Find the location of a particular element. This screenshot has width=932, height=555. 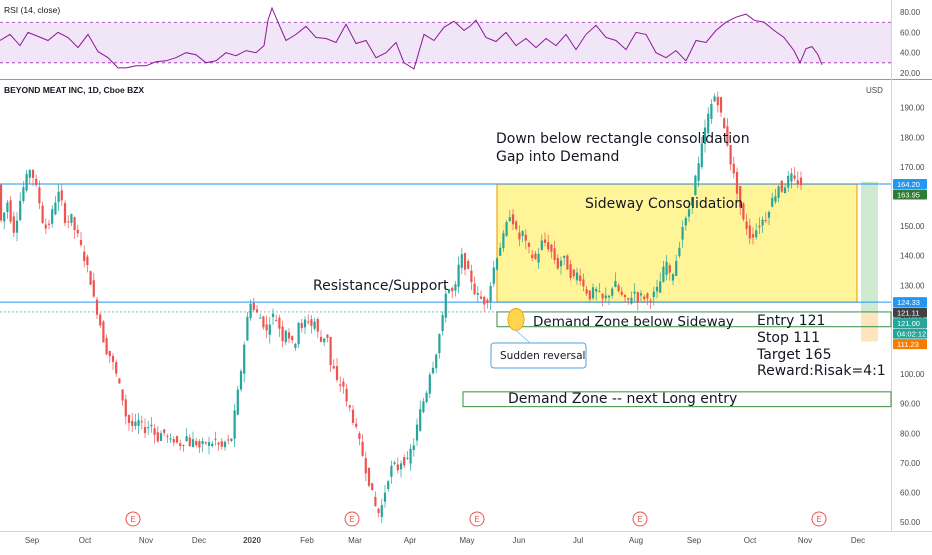

price-tick-label: 140.00 is located at coordinates (912, 256).